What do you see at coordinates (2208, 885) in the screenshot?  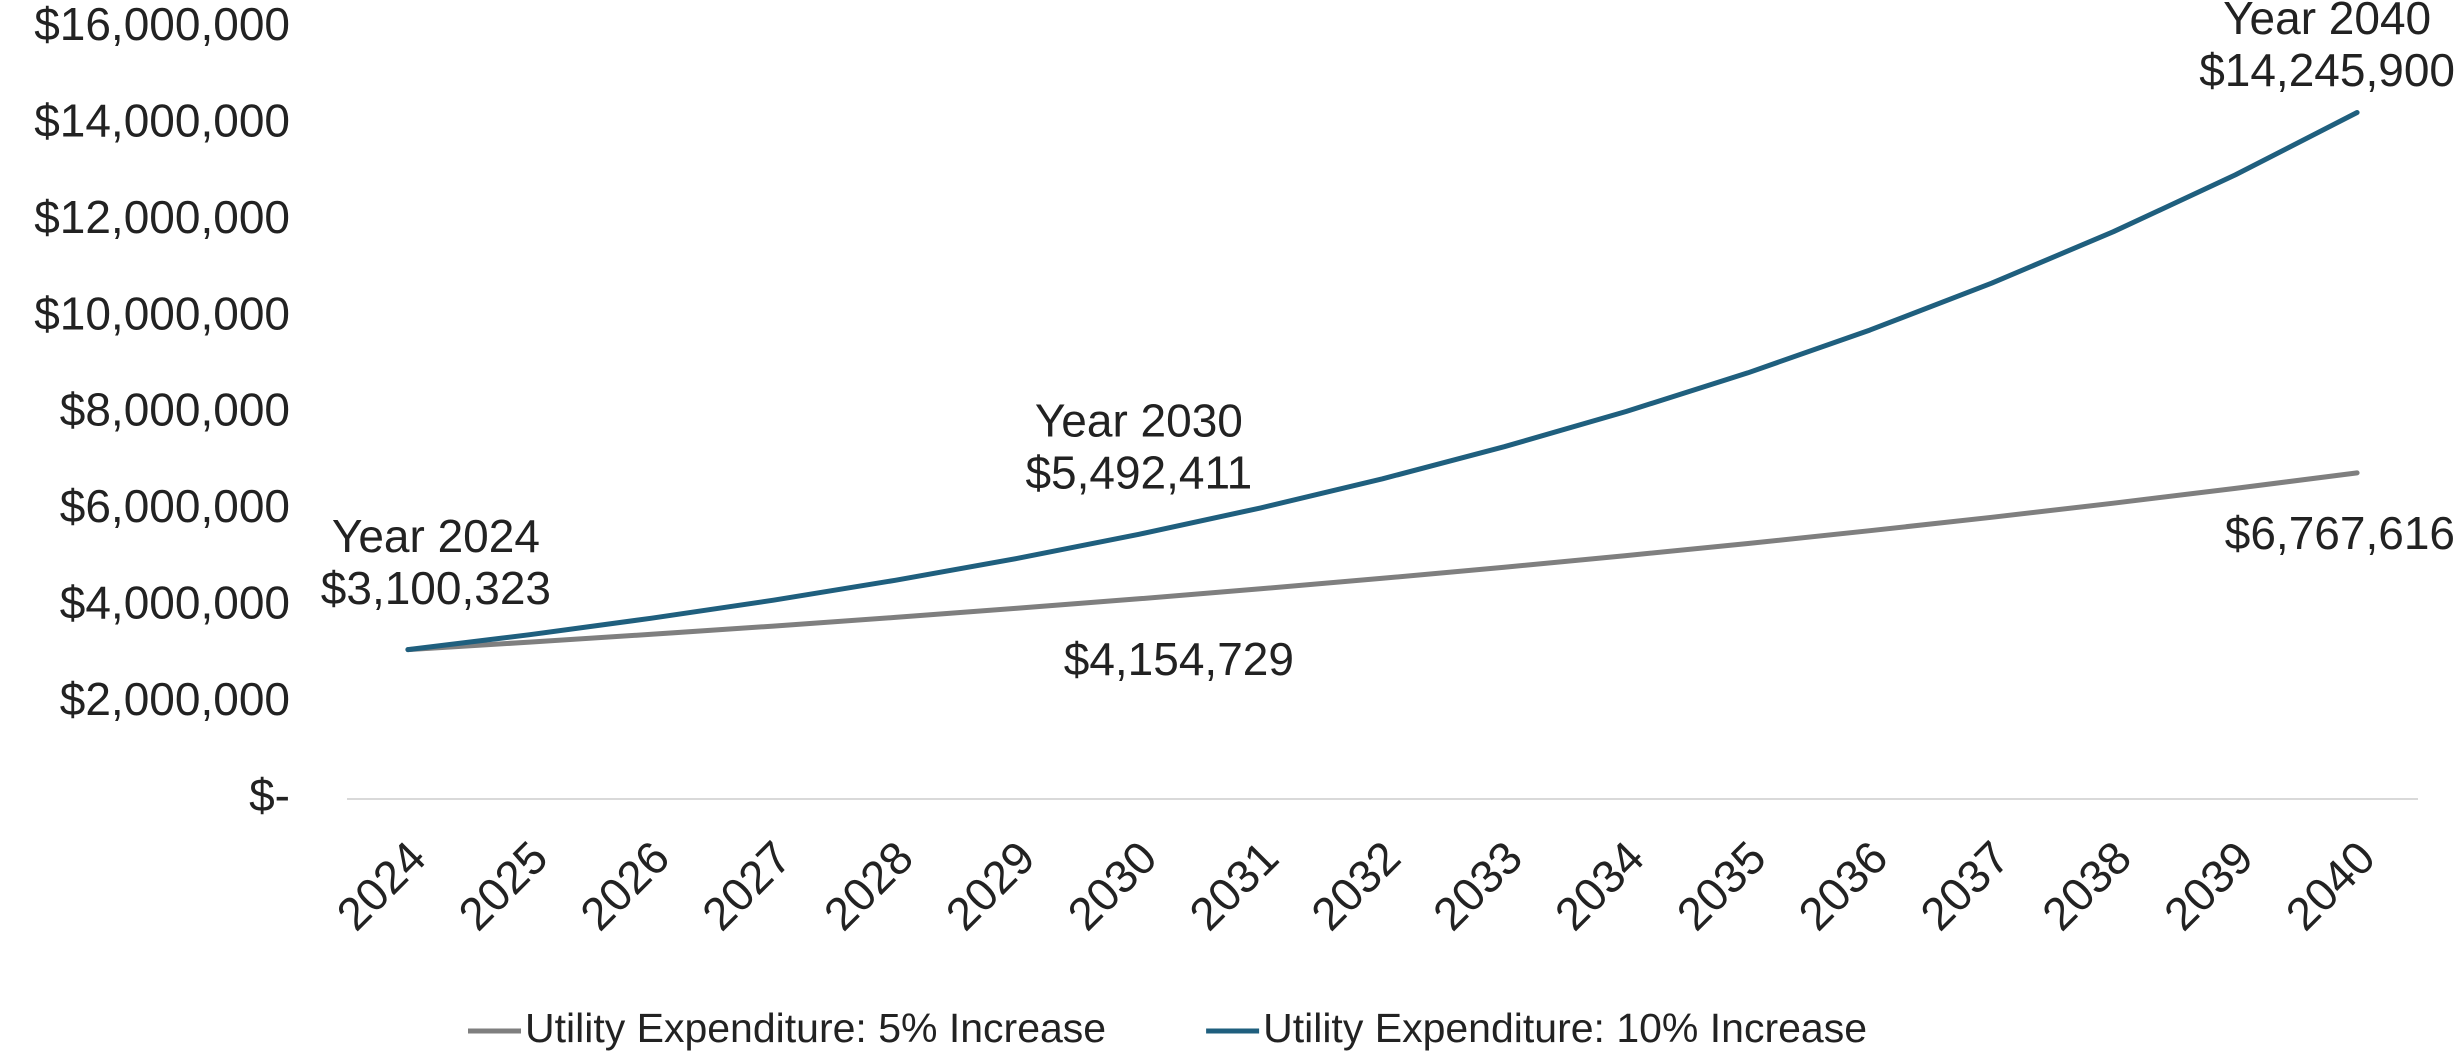 I see `x-tick-label: 2039` at bounding box center [2208, 885].